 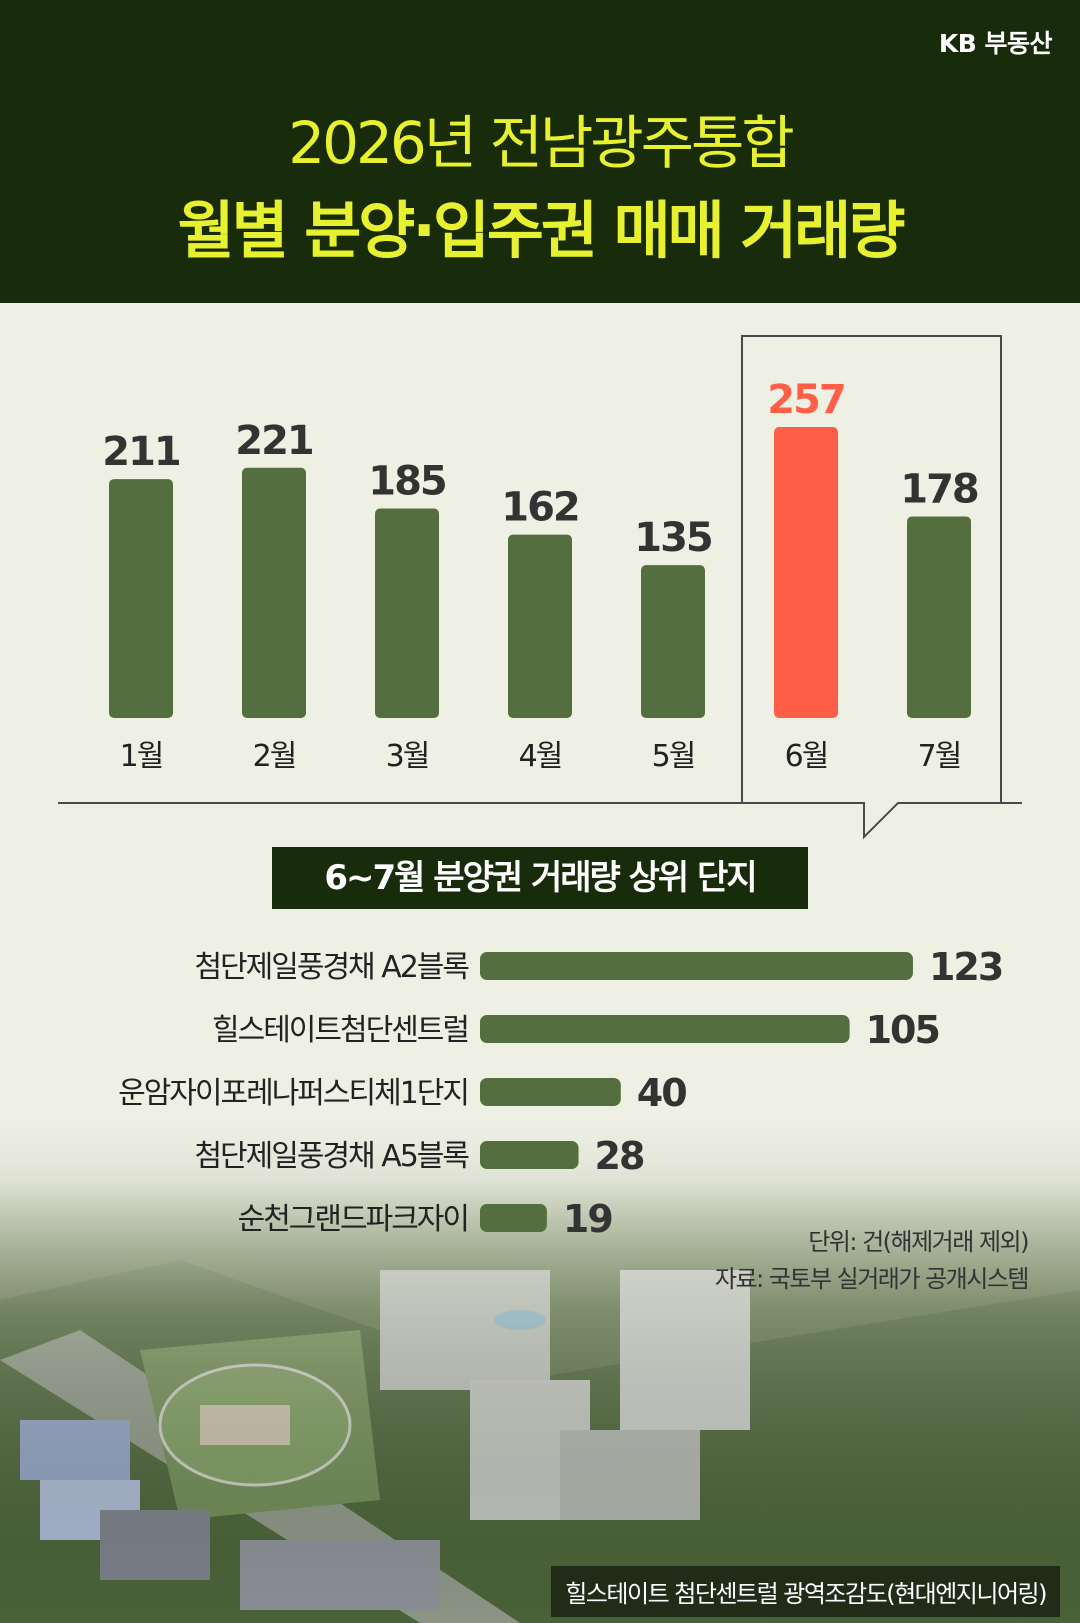 I want to click on title-line-1: 2026년 전남광주통합, so click(x=541, y=143).